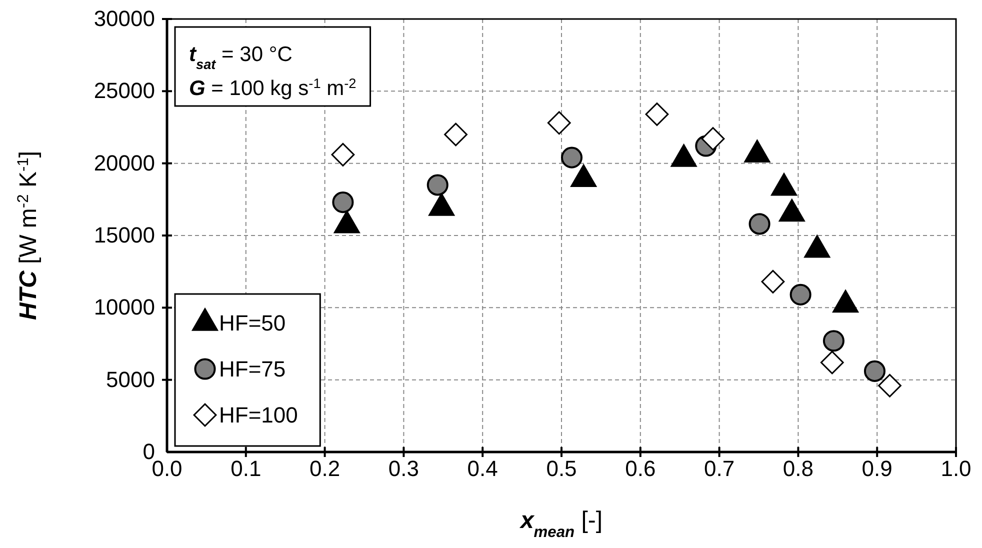  I want to click on x-tick-label: 0.2, so click(325, 468).